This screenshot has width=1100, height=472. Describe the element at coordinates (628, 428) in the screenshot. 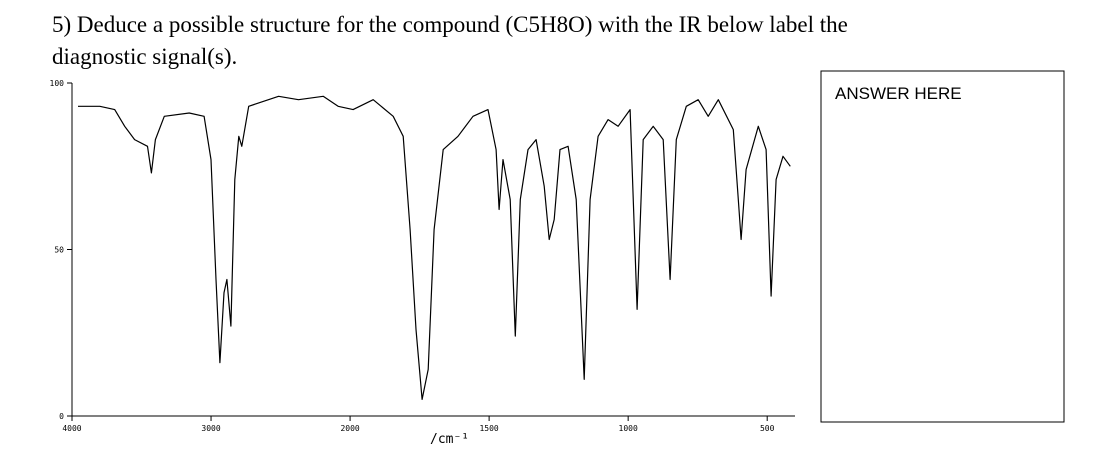

I see `x-tick-label: 1000` at that location.